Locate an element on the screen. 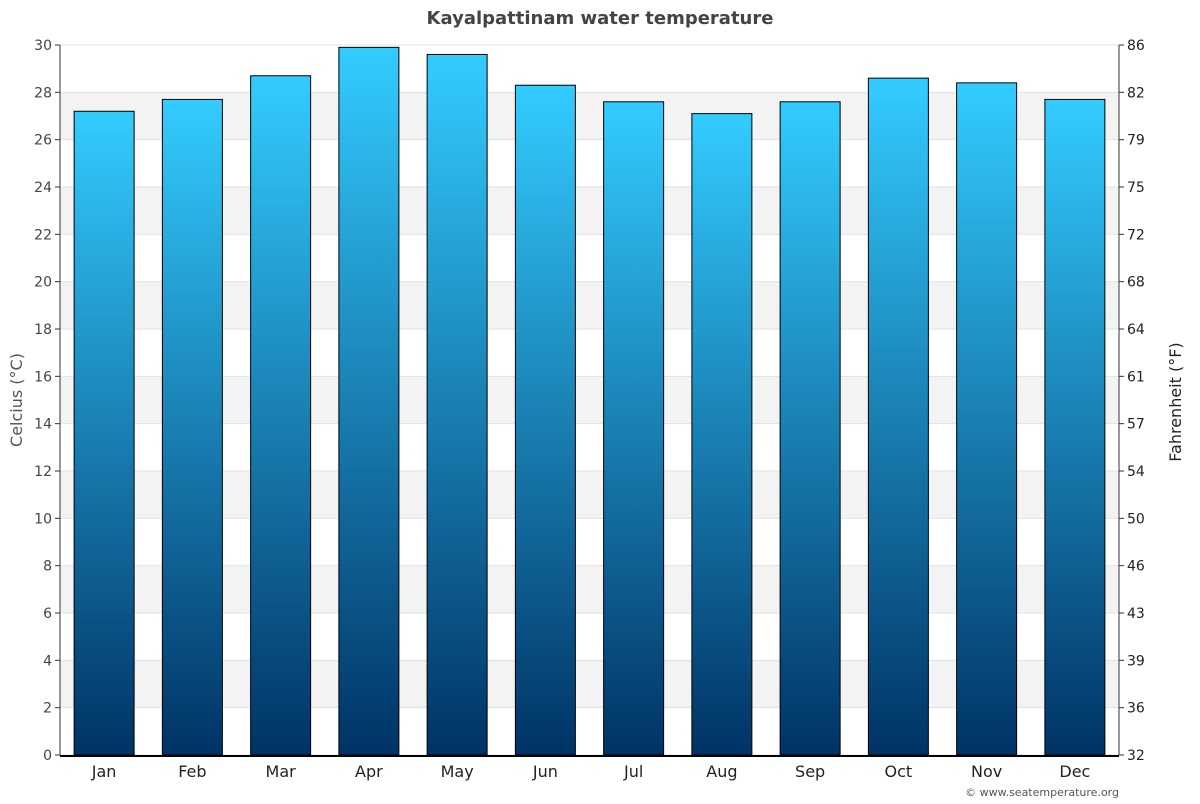 This screenshot has height=804, width=1200. y-right-tick-label: 32 is located at coordinates (1136, 756).